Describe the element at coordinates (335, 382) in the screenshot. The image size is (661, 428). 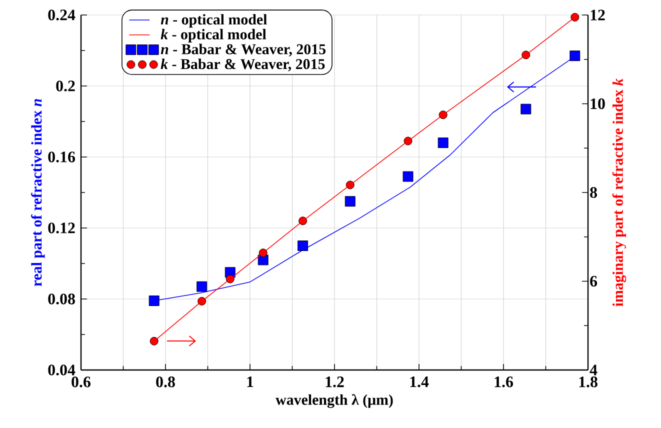
I see `x-tick-label: 1.2` at that location.